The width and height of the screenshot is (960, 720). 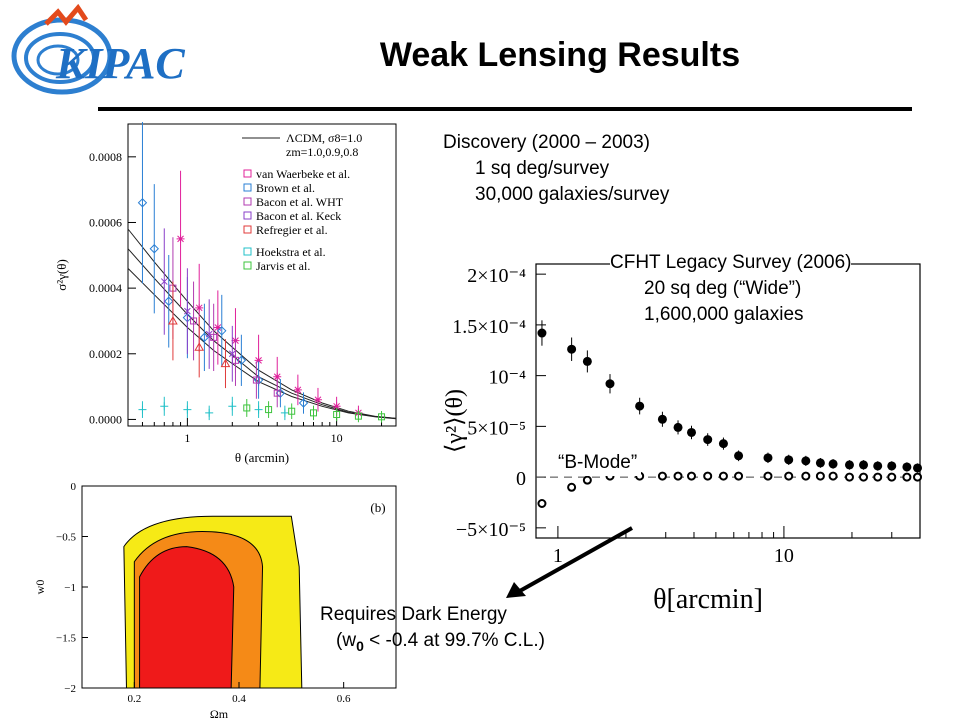 What do you see at coordinates (496, 276) in the screenshot?
I see `y-tick-label: 2×10⁻⁴` at bounding box center [496, 276].